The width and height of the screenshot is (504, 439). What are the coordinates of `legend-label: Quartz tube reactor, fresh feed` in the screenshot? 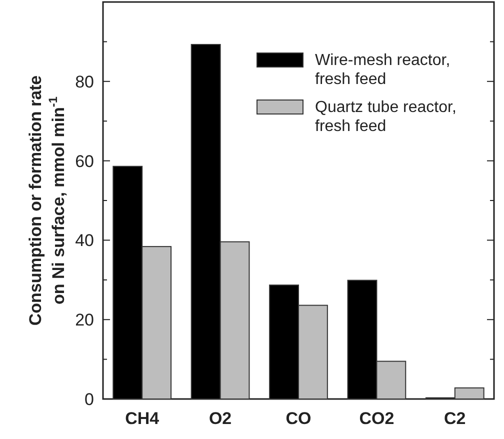 It's located at (385, 117).